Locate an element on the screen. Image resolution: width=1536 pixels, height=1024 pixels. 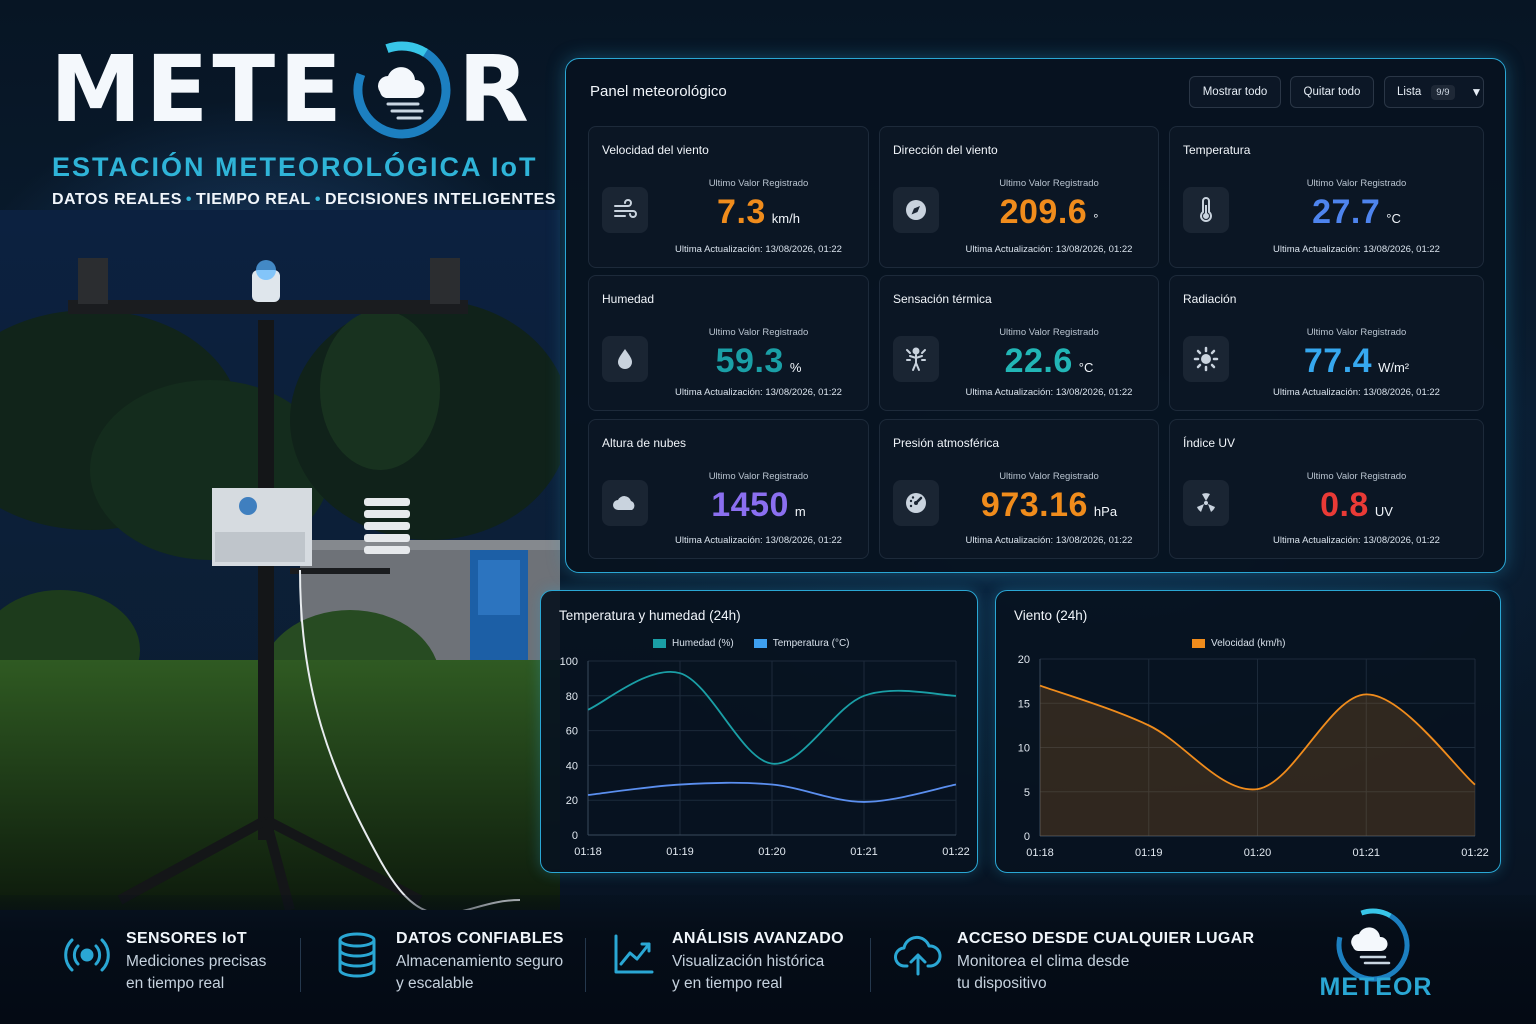
card-title: Presión atmosférica is located at coordinates (946, 443).